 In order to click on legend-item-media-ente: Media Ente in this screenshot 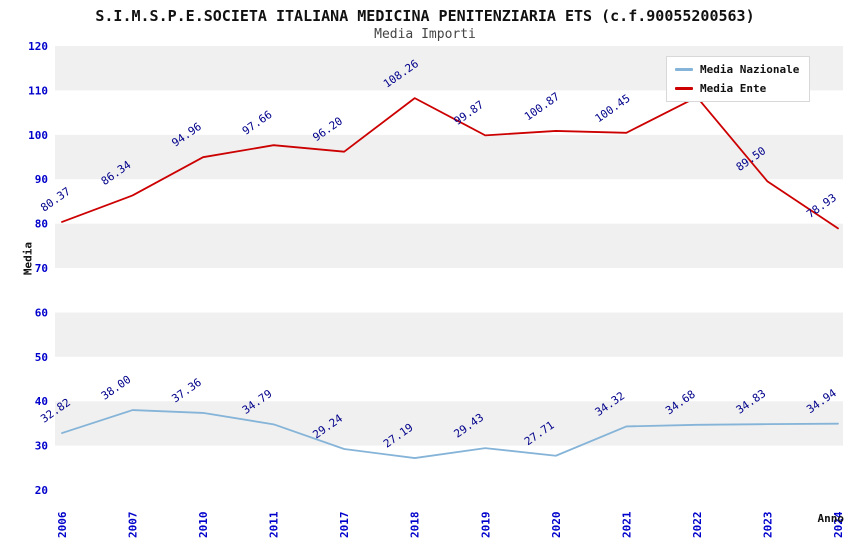, I will do `click(737, 88)`.